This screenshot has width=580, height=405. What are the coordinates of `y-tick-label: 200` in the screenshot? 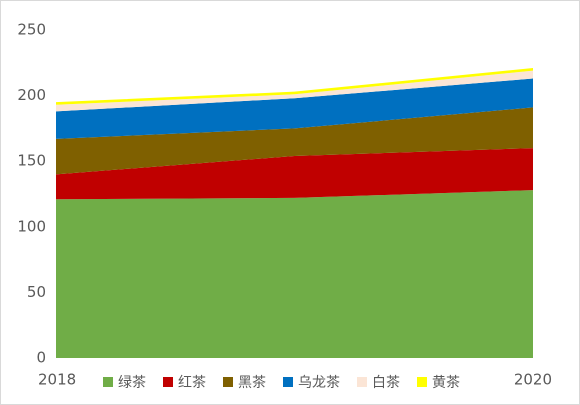 It's located at (31, 95).